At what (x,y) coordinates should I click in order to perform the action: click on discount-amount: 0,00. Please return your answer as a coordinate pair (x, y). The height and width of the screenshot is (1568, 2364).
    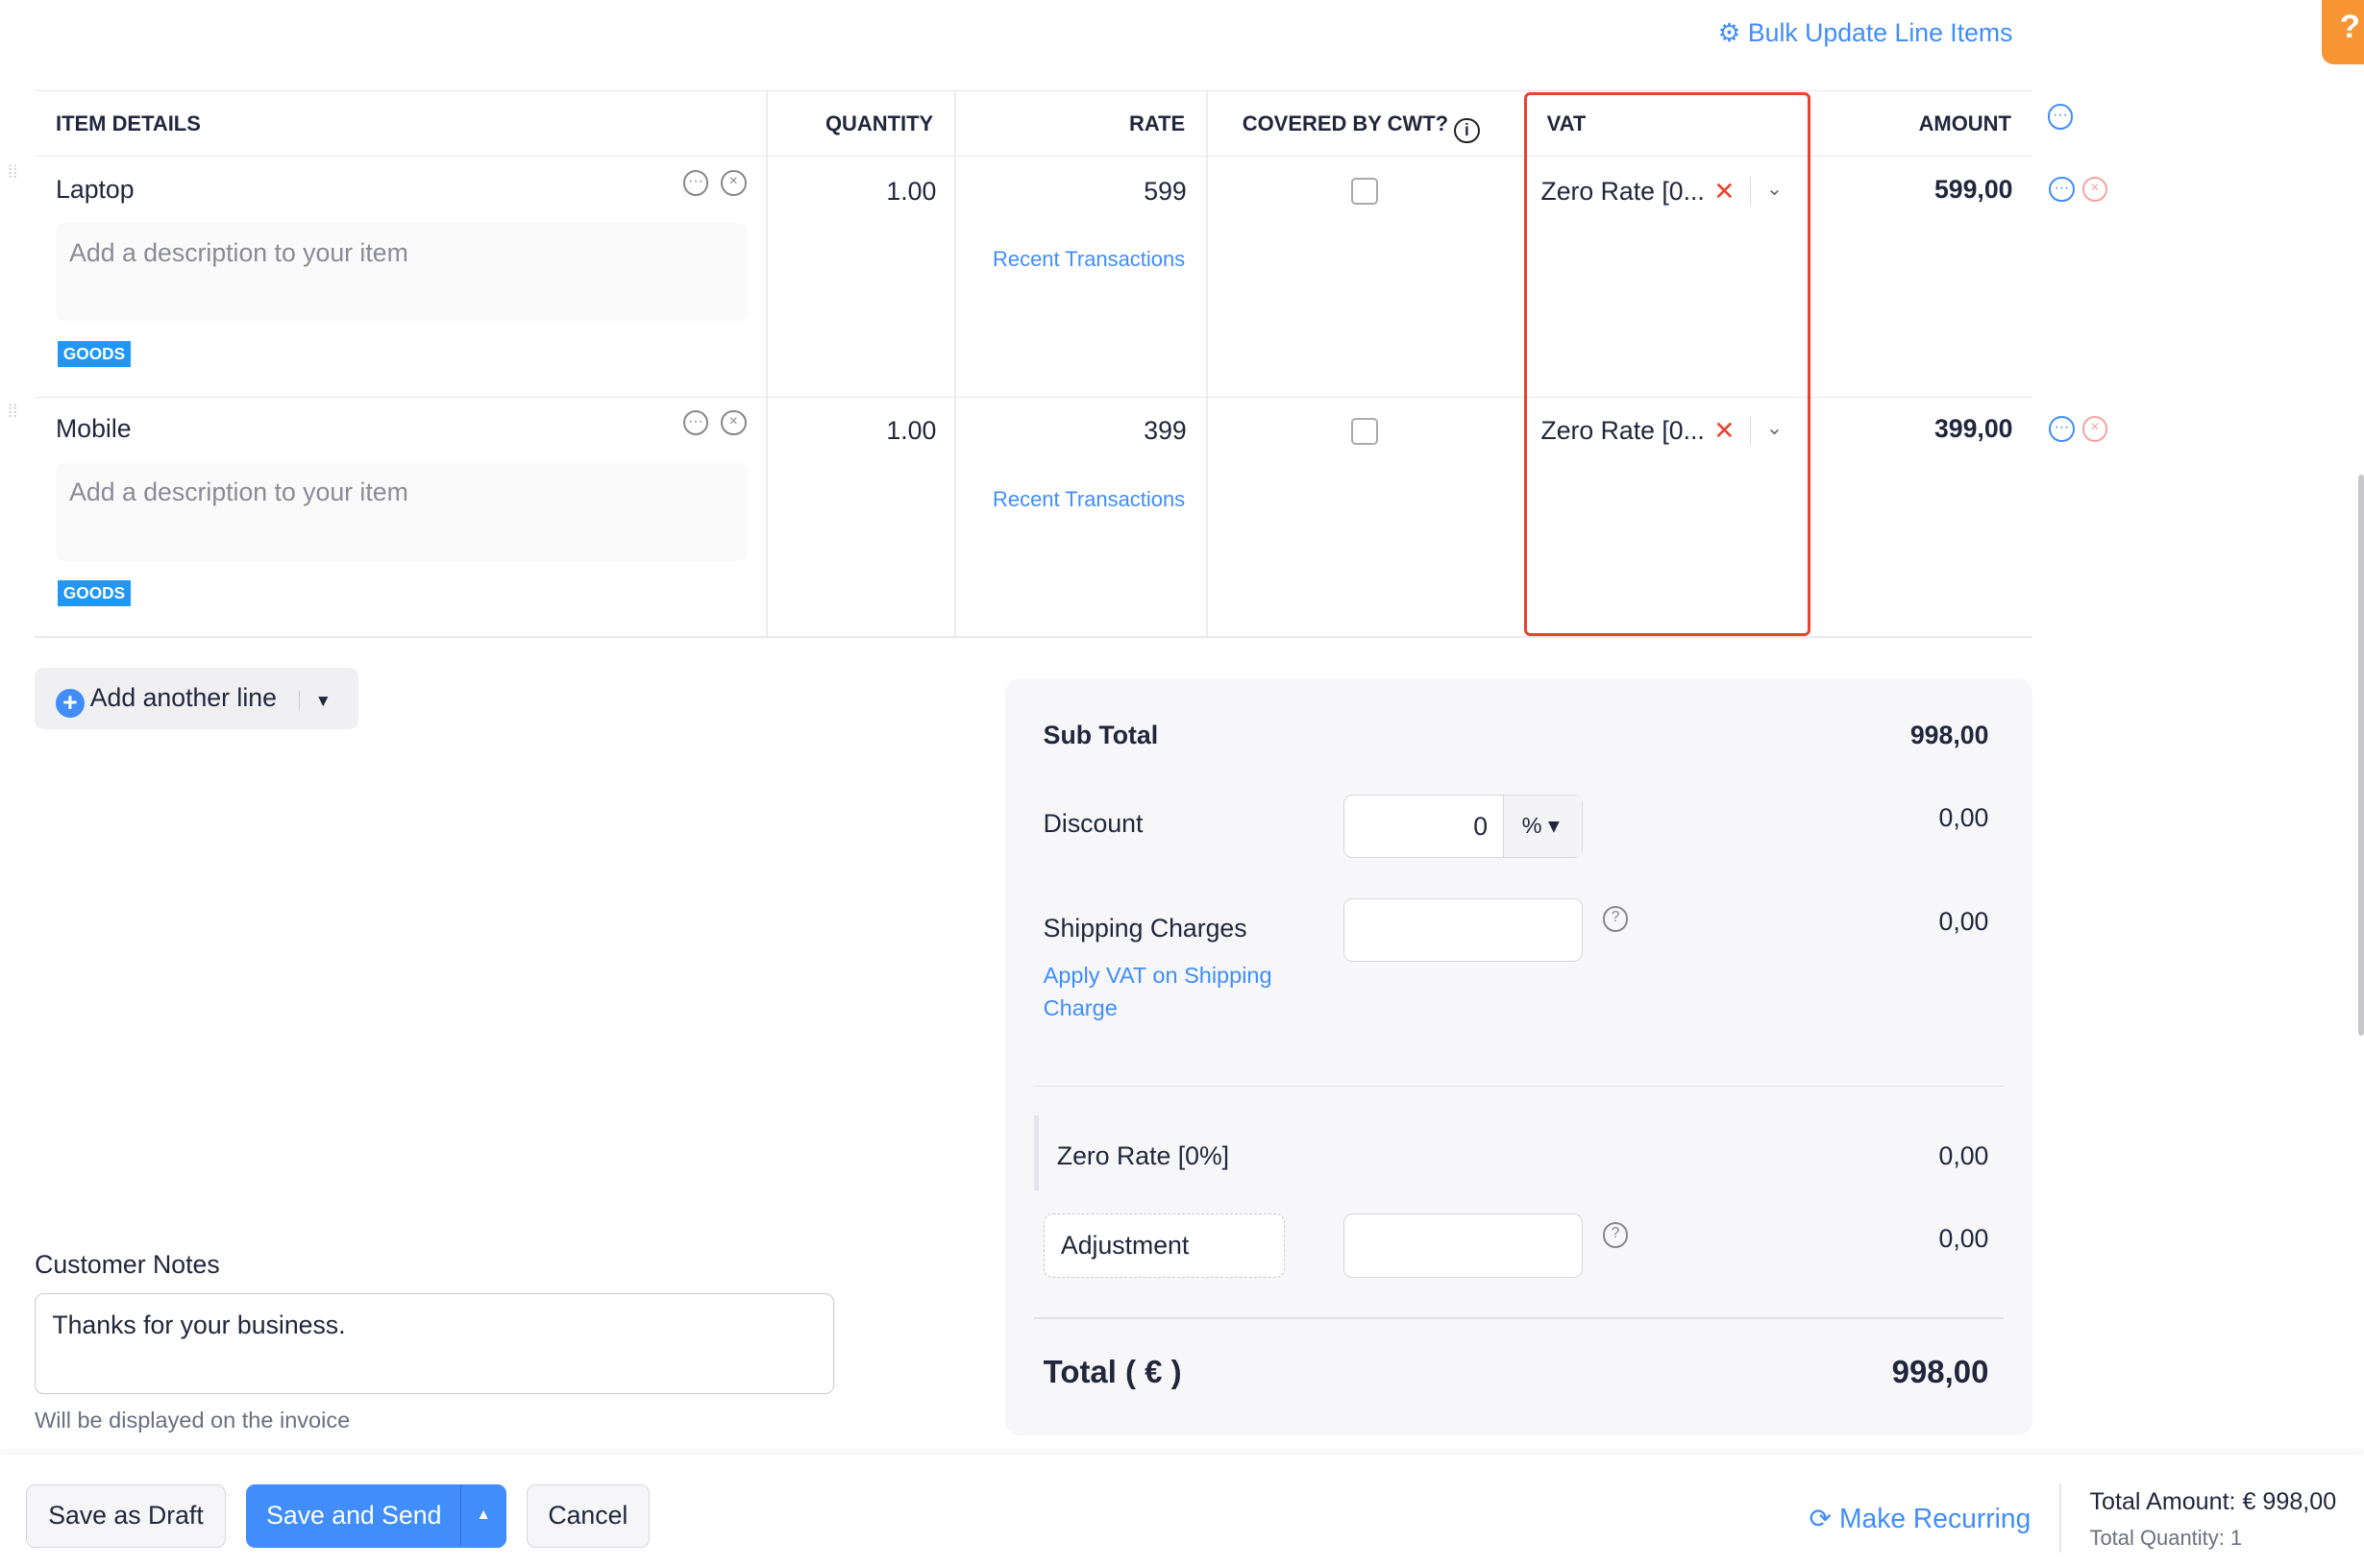
    Looking at the image, I should click on (1963, 818).